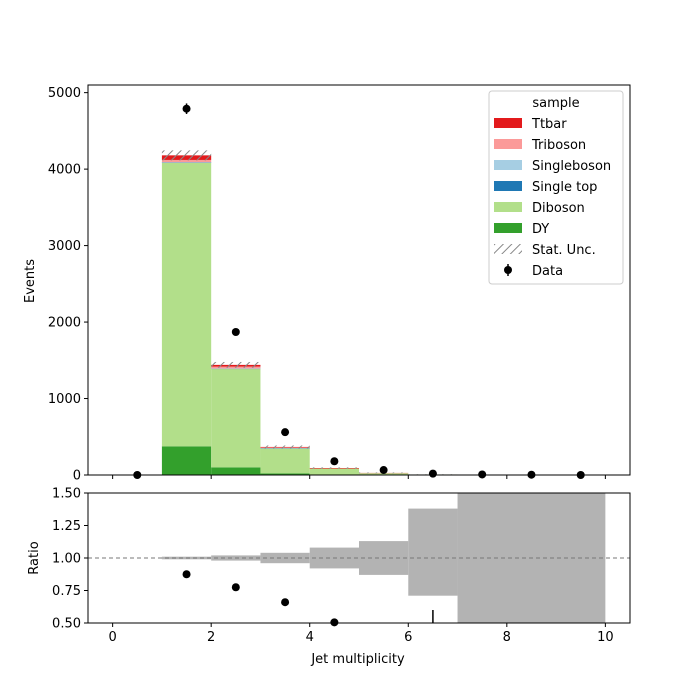 This screenshot has width=700, height=700. I want to click on legend-label-data: Data, so click(547, 271).